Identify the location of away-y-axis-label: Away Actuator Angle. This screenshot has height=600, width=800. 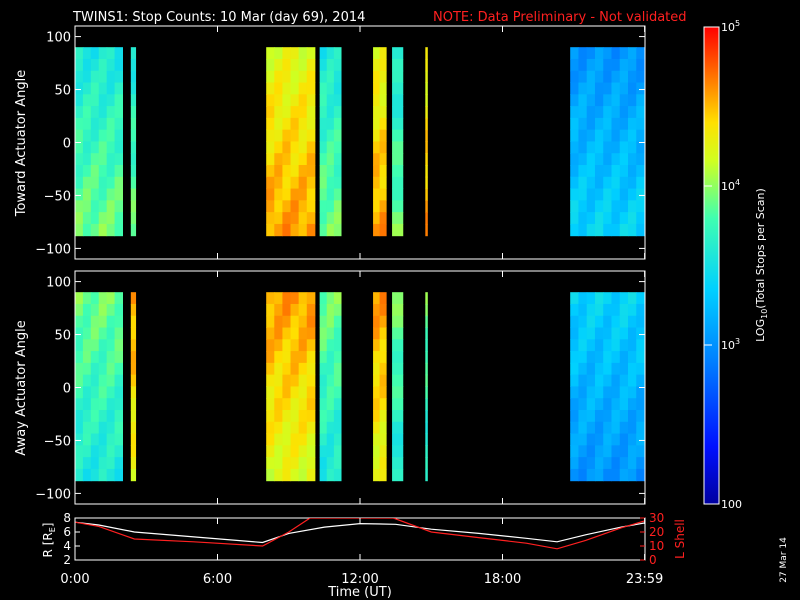
(21, 387).